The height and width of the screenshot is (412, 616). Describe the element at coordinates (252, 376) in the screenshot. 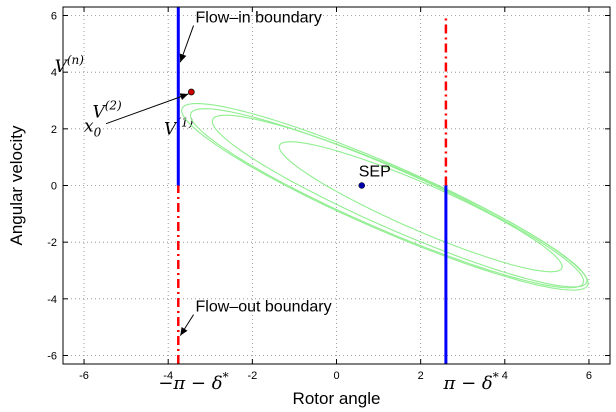

I see `x-tick-label: -2` at that location.